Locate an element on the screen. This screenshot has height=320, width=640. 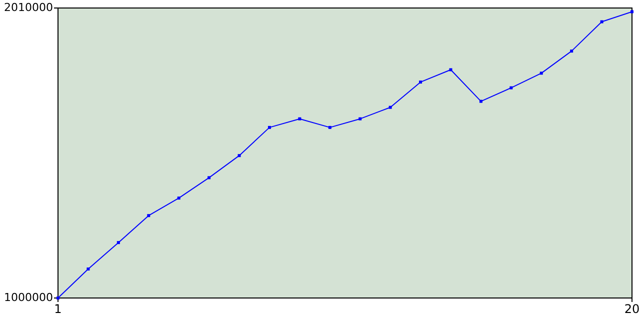
y-tick-label: 2010000 is located at coordinates (28, 7).